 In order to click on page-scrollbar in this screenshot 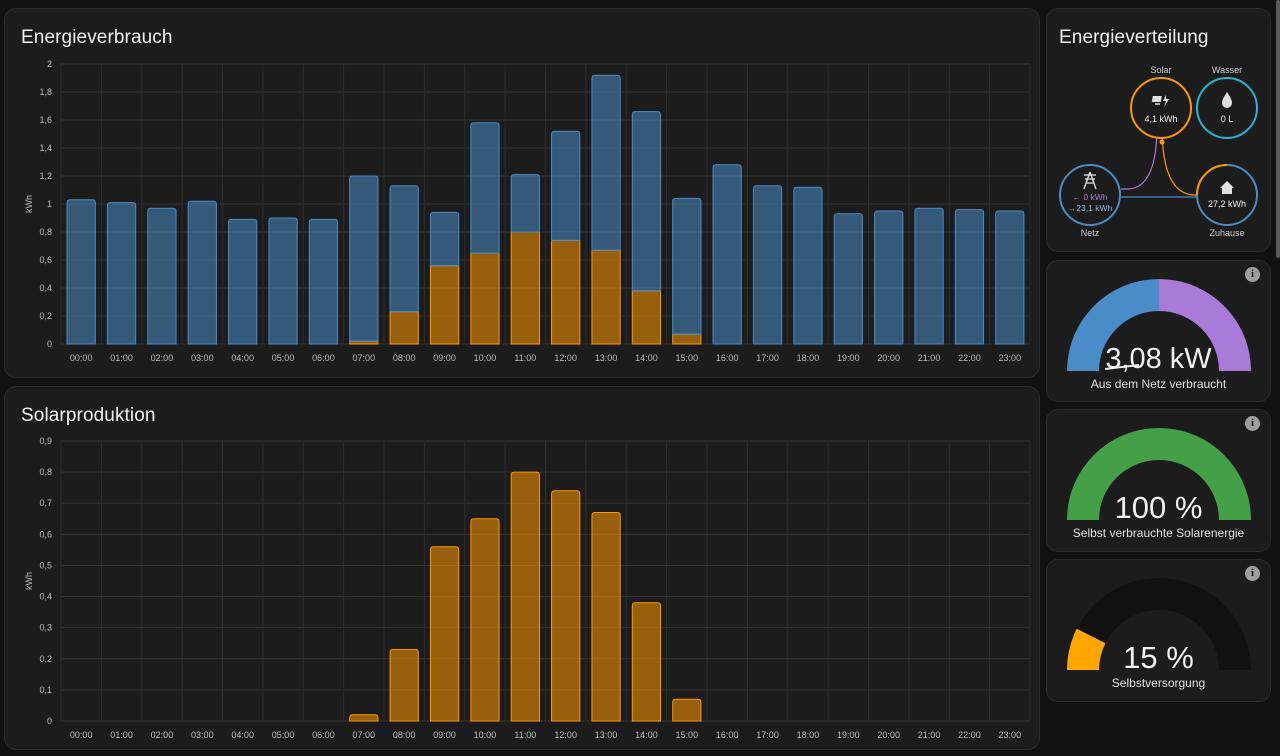, I will do `click(1278, 129)`.